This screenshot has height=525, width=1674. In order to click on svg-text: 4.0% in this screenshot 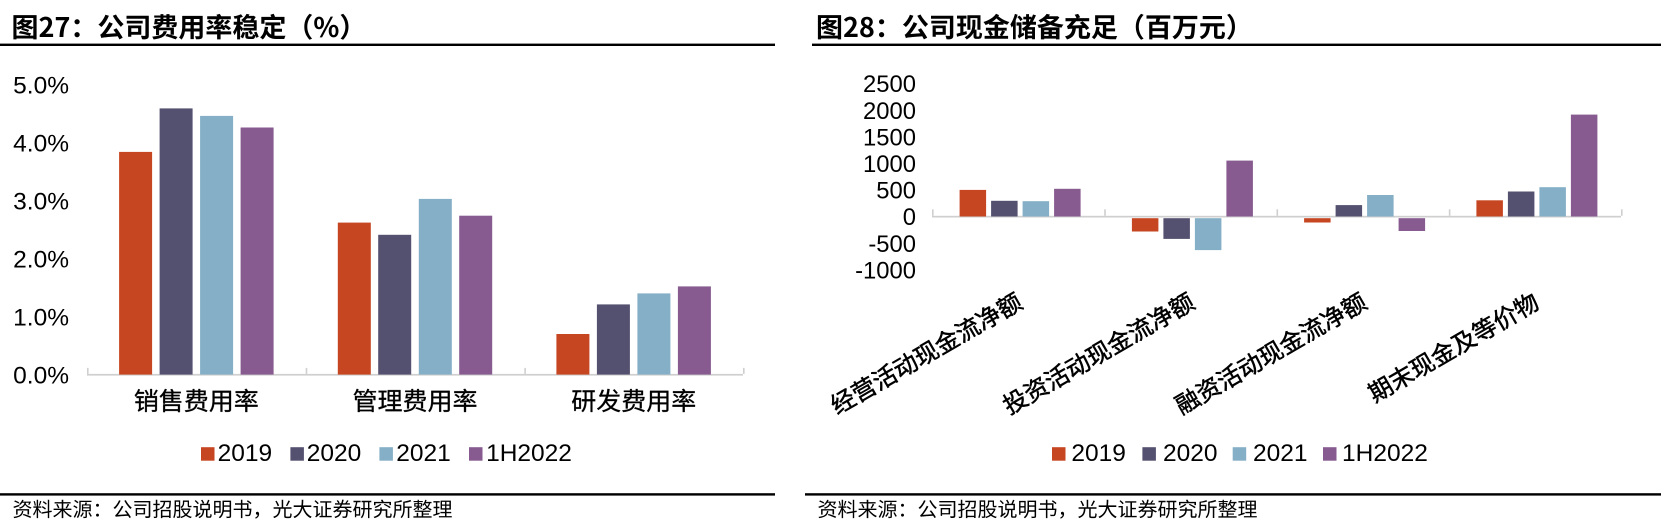, I will do `click(41, 144)`.